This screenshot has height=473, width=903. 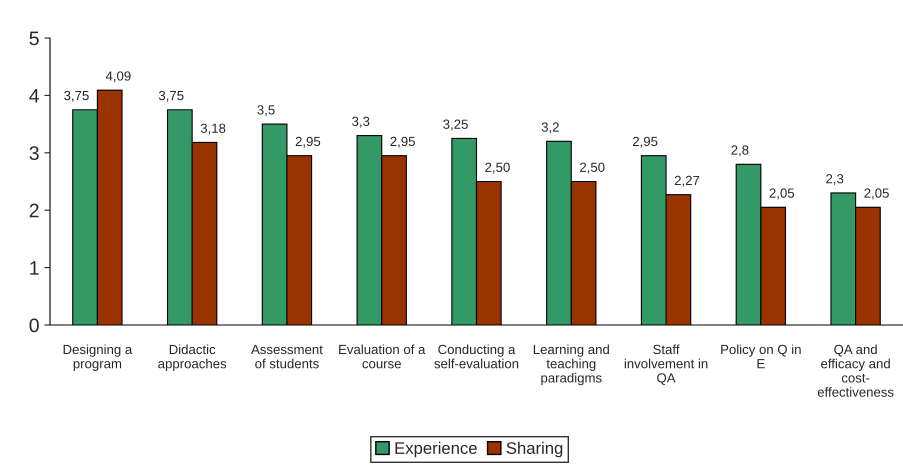 I want to click on x-tick-label: Didactic approaches, so click(x=192, y=357).